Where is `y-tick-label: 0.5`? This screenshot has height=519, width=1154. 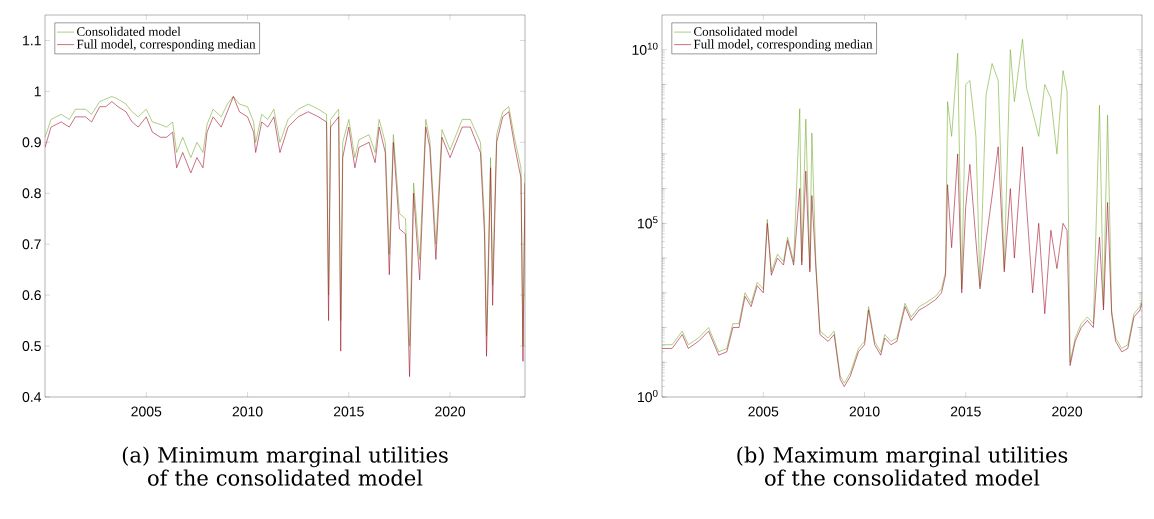
y-tick-label: 0.5 is located at coordinates (31, 346).